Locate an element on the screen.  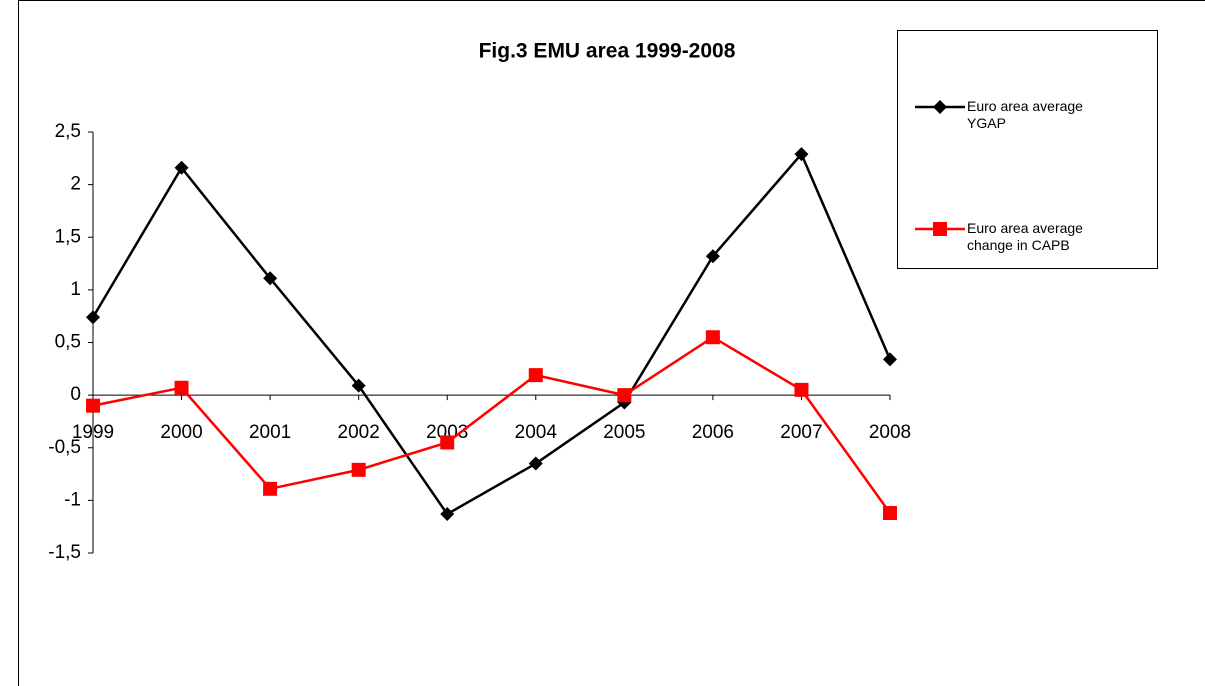
y-tick-label: 1,5 is located at coordinates (68, 236).